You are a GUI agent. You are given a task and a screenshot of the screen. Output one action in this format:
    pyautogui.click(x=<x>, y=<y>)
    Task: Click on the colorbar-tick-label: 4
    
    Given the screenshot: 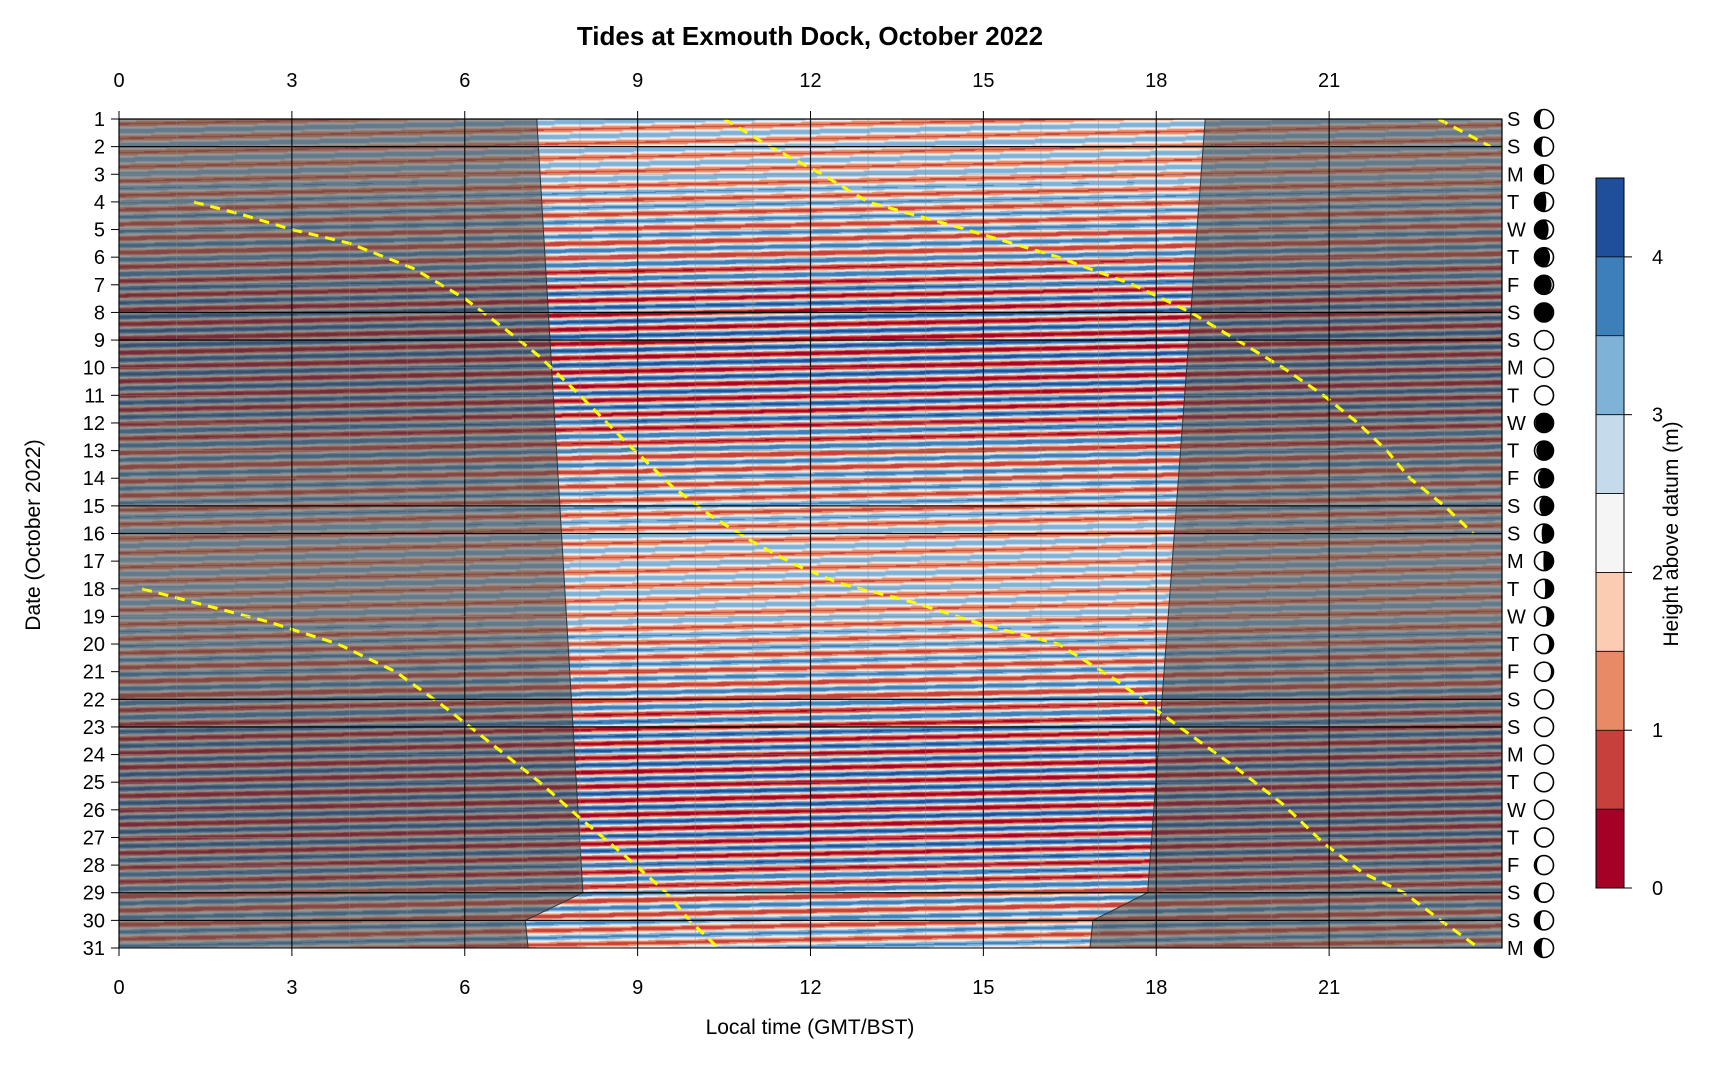 What is the action you would take?
    pyautogui.click(x=1657, y=258)
    